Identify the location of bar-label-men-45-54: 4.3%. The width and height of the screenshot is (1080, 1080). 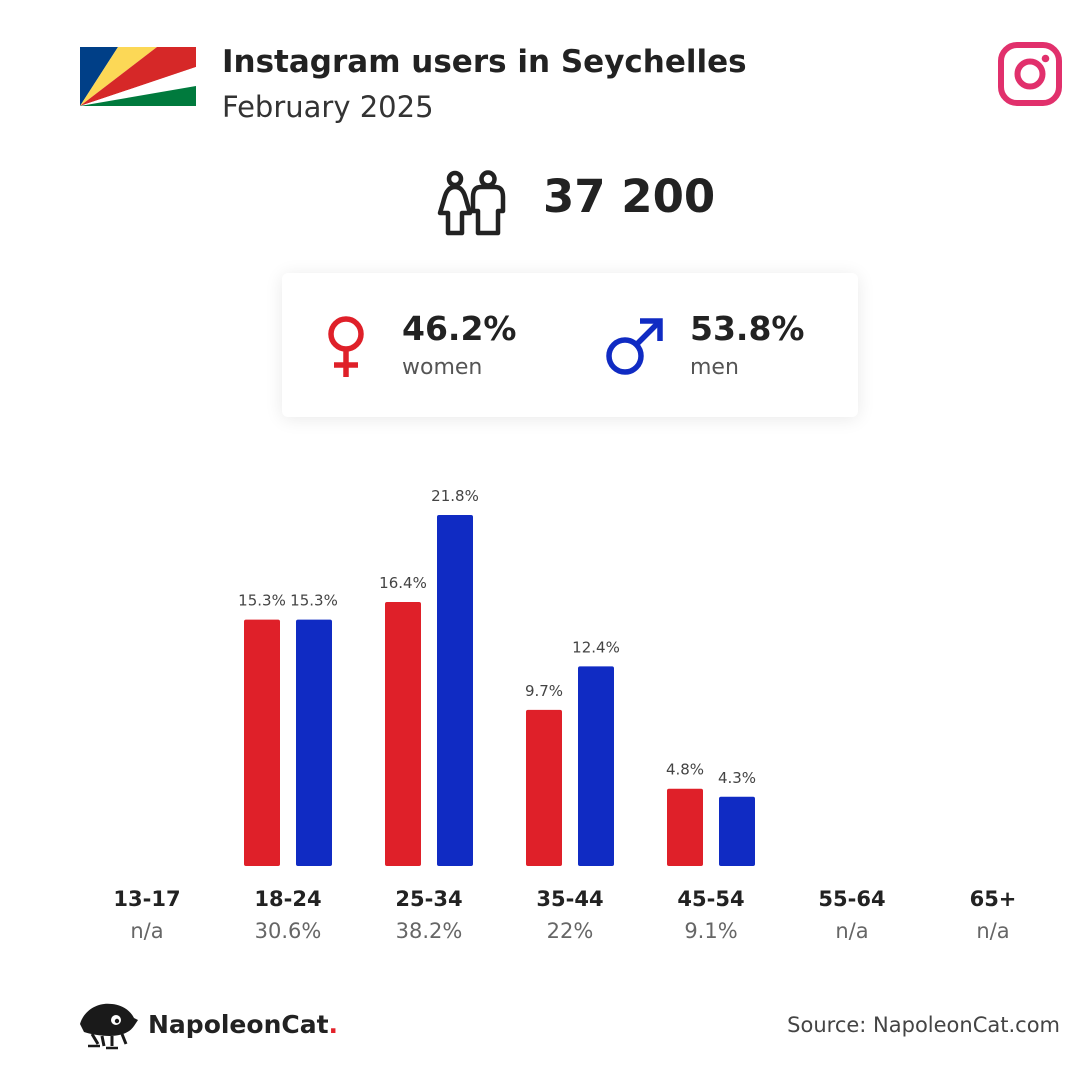
(737, 778).